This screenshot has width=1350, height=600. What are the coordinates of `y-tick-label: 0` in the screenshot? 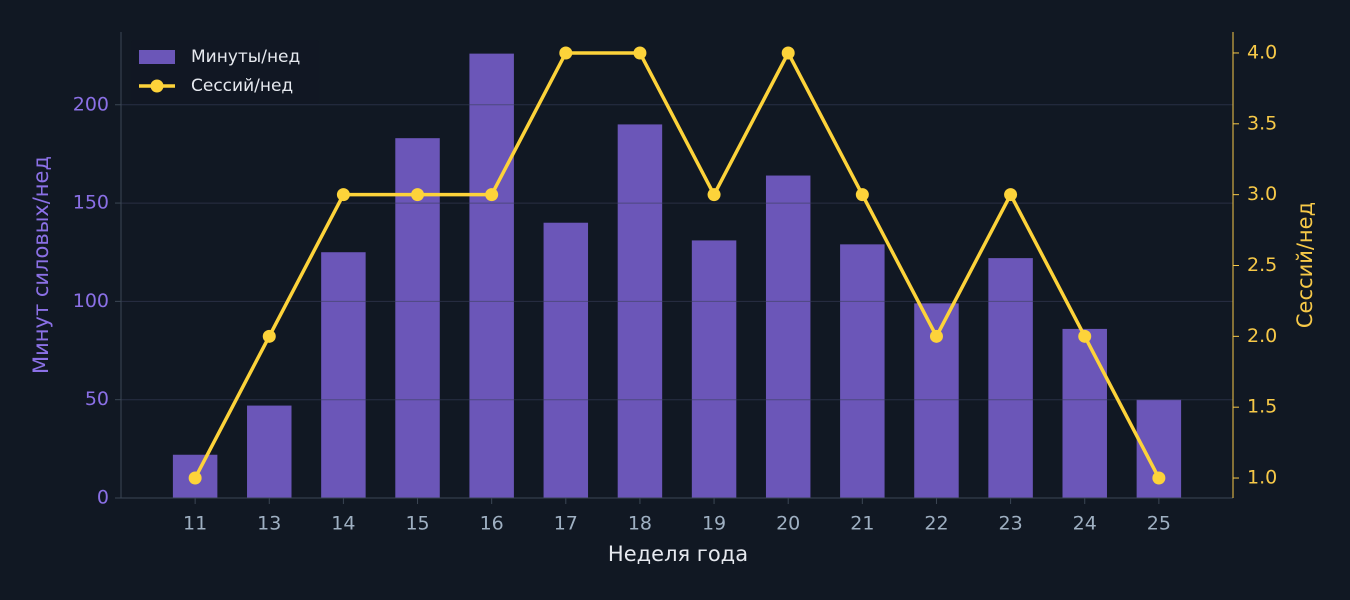 It's located at (103, 498).